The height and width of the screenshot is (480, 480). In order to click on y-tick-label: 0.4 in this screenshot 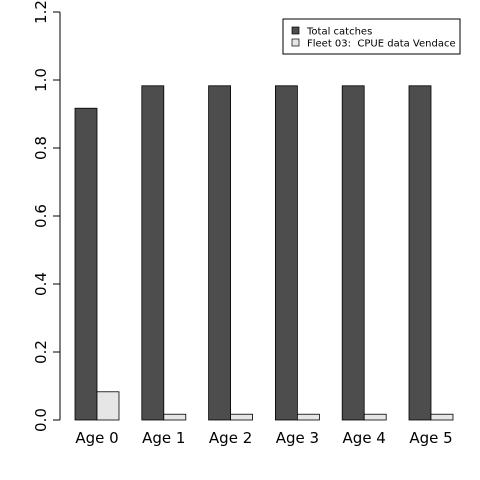, I will do `click(41, 284)`.